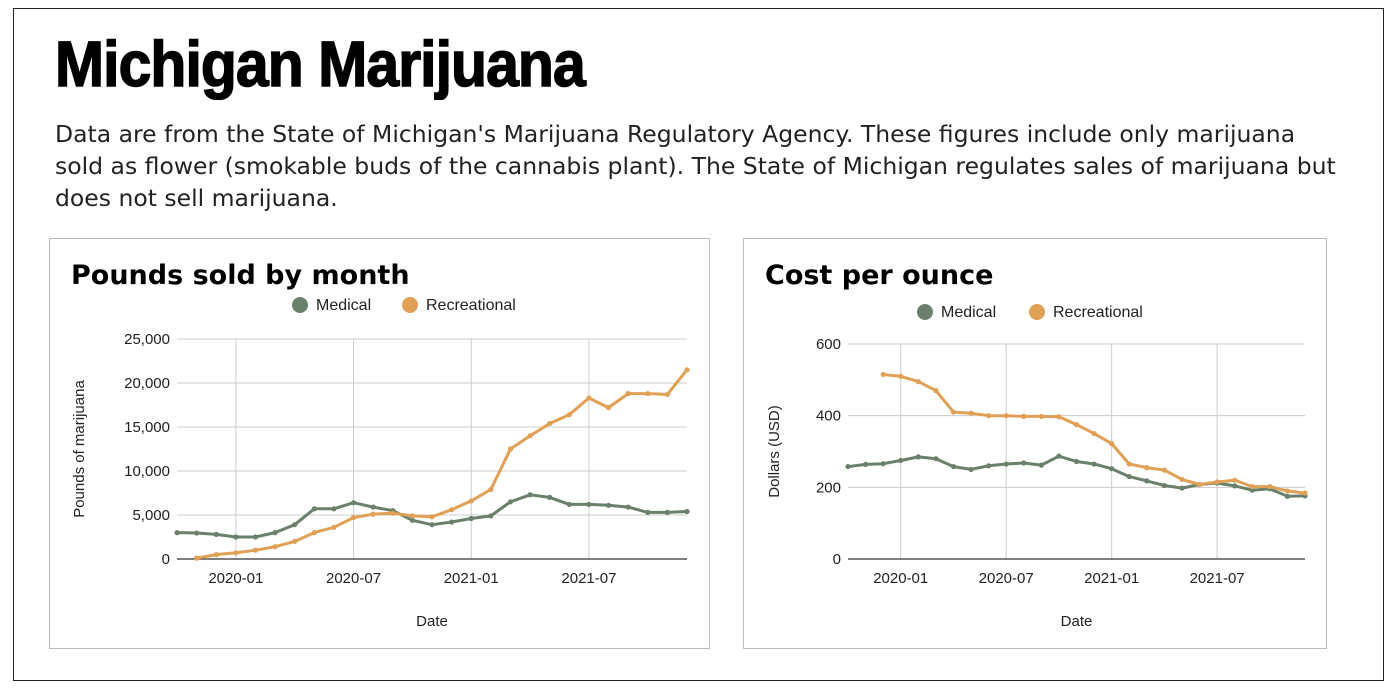 Image resolution: width=1400 pixels, height=696 pixels. I want to click on chart-title: Pounds sold by month, so click(240, 275).